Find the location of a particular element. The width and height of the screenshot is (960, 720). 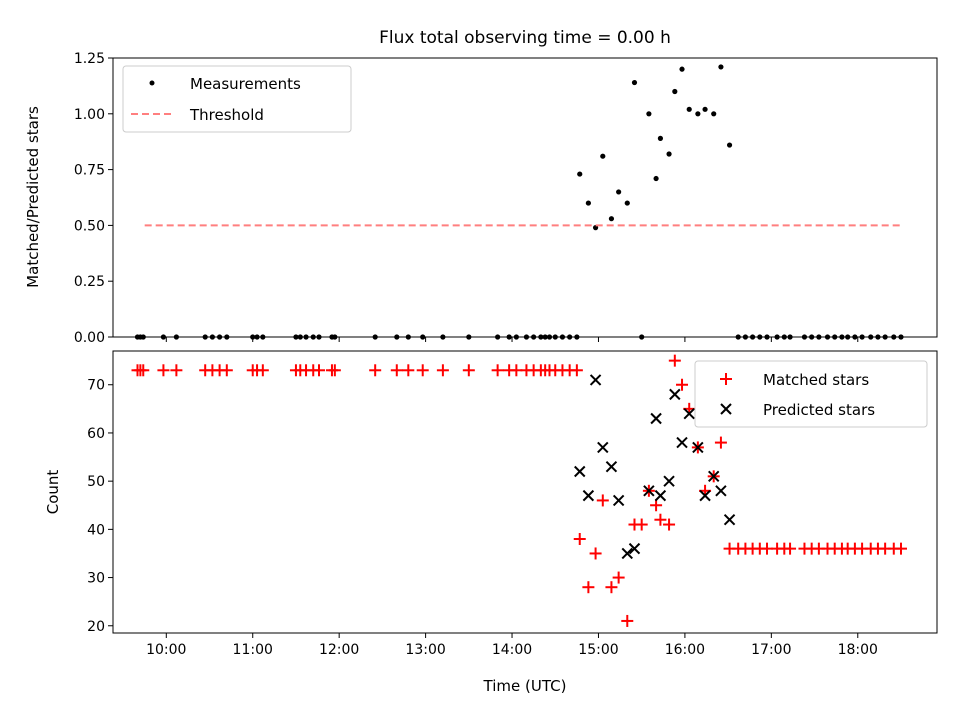

x-tick-label: 15:00 is located at coordinates (598, 650).